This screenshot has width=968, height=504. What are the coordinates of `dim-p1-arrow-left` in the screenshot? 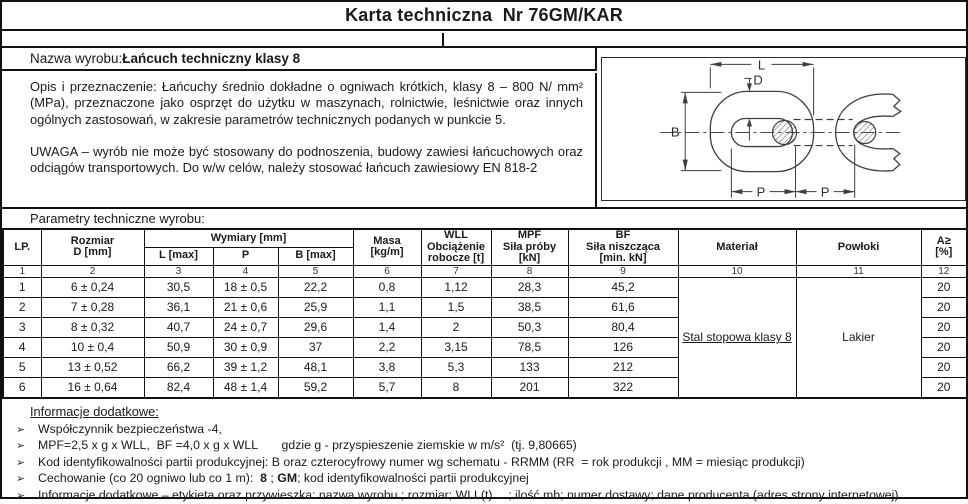 It's located at (737, 192).